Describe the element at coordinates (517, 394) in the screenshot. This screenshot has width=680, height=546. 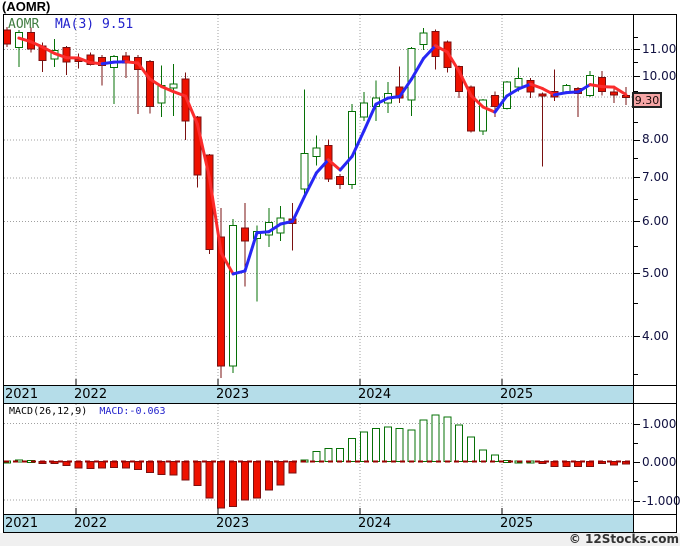
I see `year-label: 2025` at that location.